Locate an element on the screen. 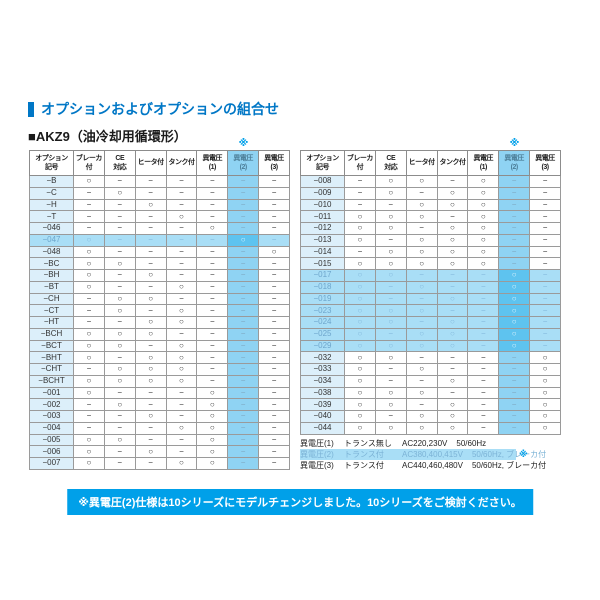 This screenshot has width=600, height=600. option-code-cell: −CH is located at coordinates (51, 299).